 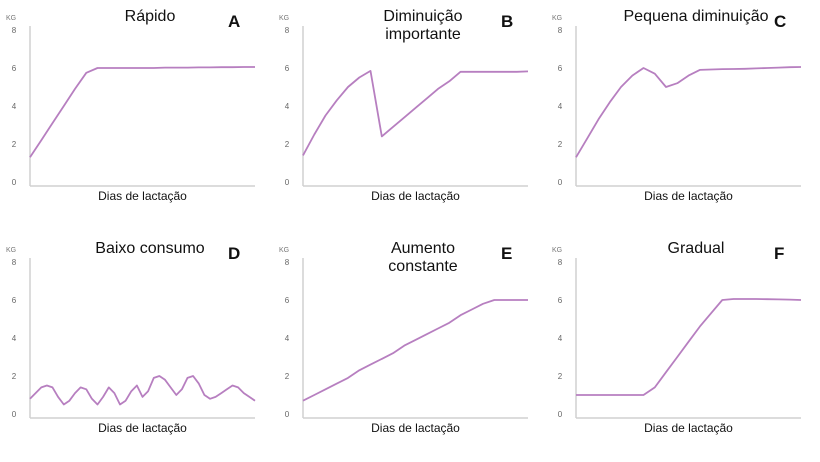 What do you see at coordinates (507, 21) in the screenshot?
I see `panel-letter: B` at bounding box center [507, 21].